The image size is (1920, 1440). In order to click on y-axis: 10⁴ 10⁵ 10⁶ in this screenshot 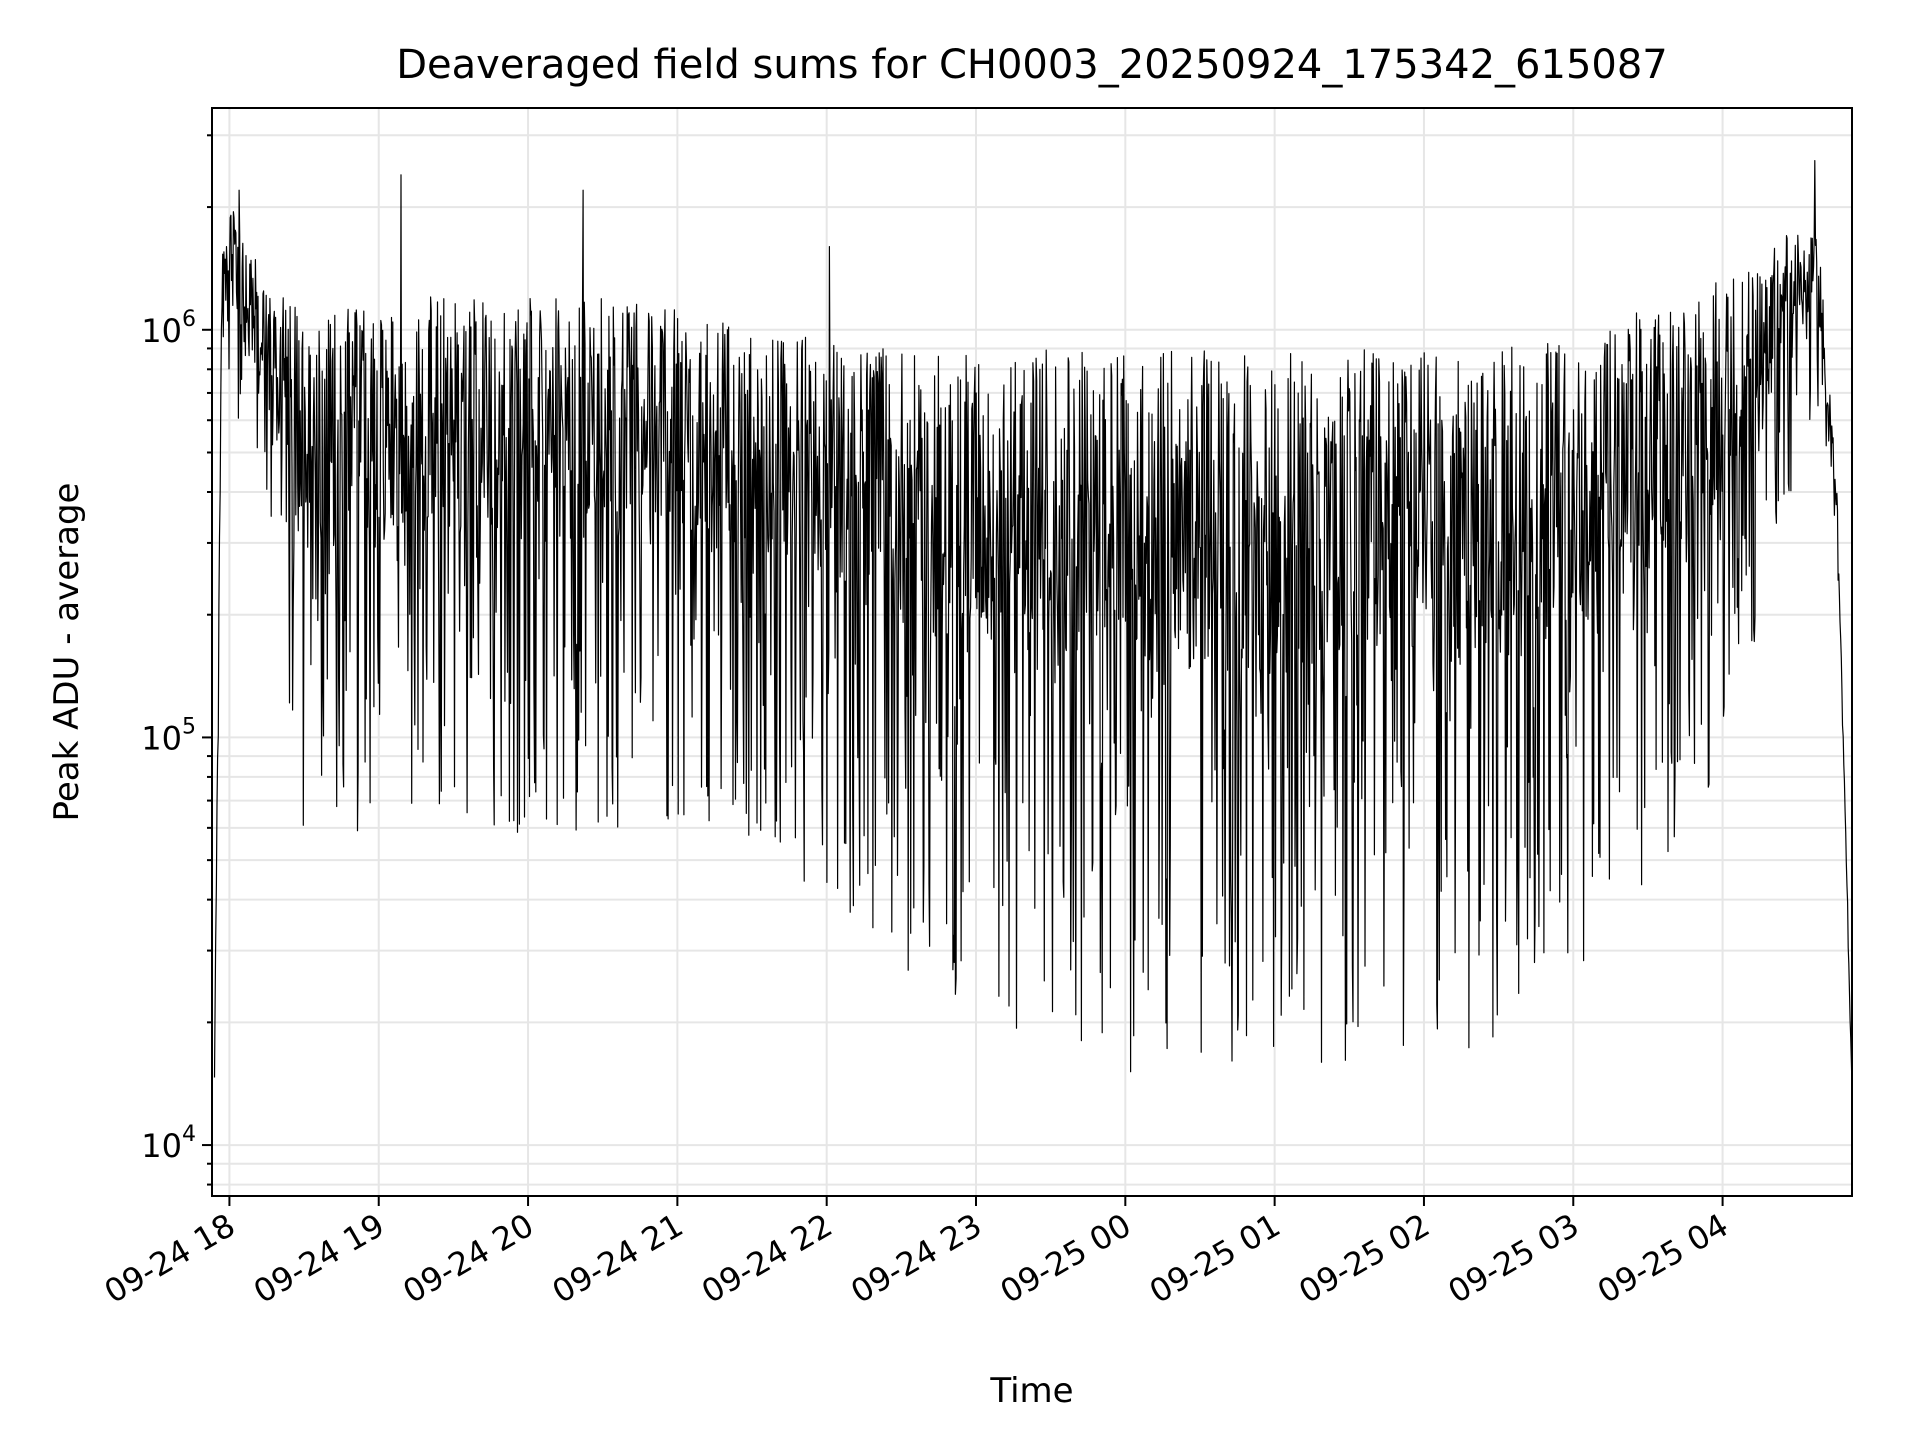, I will do `click(176, 660)`.